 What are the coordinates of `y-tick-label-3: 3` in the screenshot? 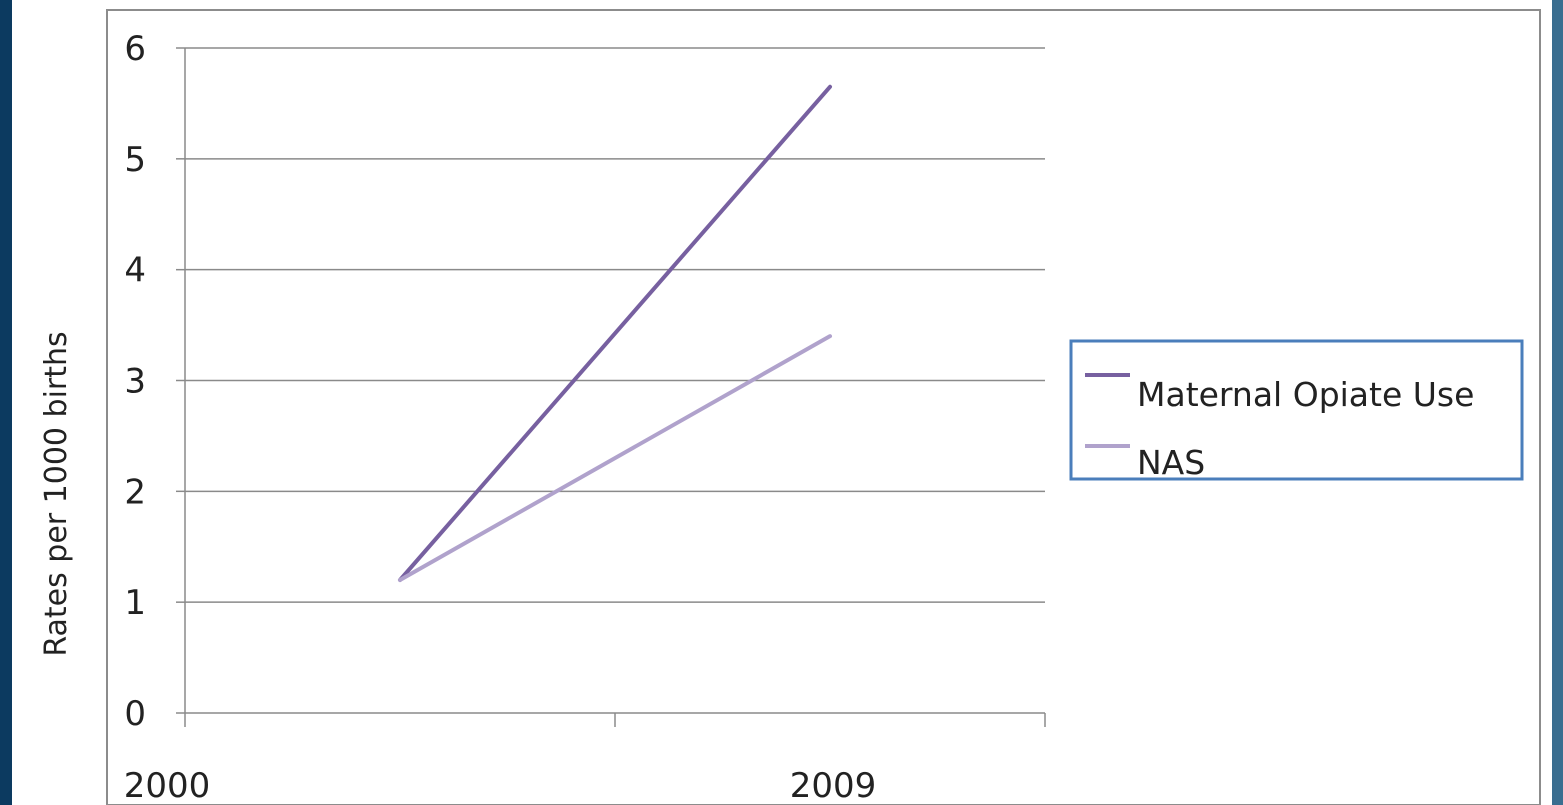 It's located at (135, 382).